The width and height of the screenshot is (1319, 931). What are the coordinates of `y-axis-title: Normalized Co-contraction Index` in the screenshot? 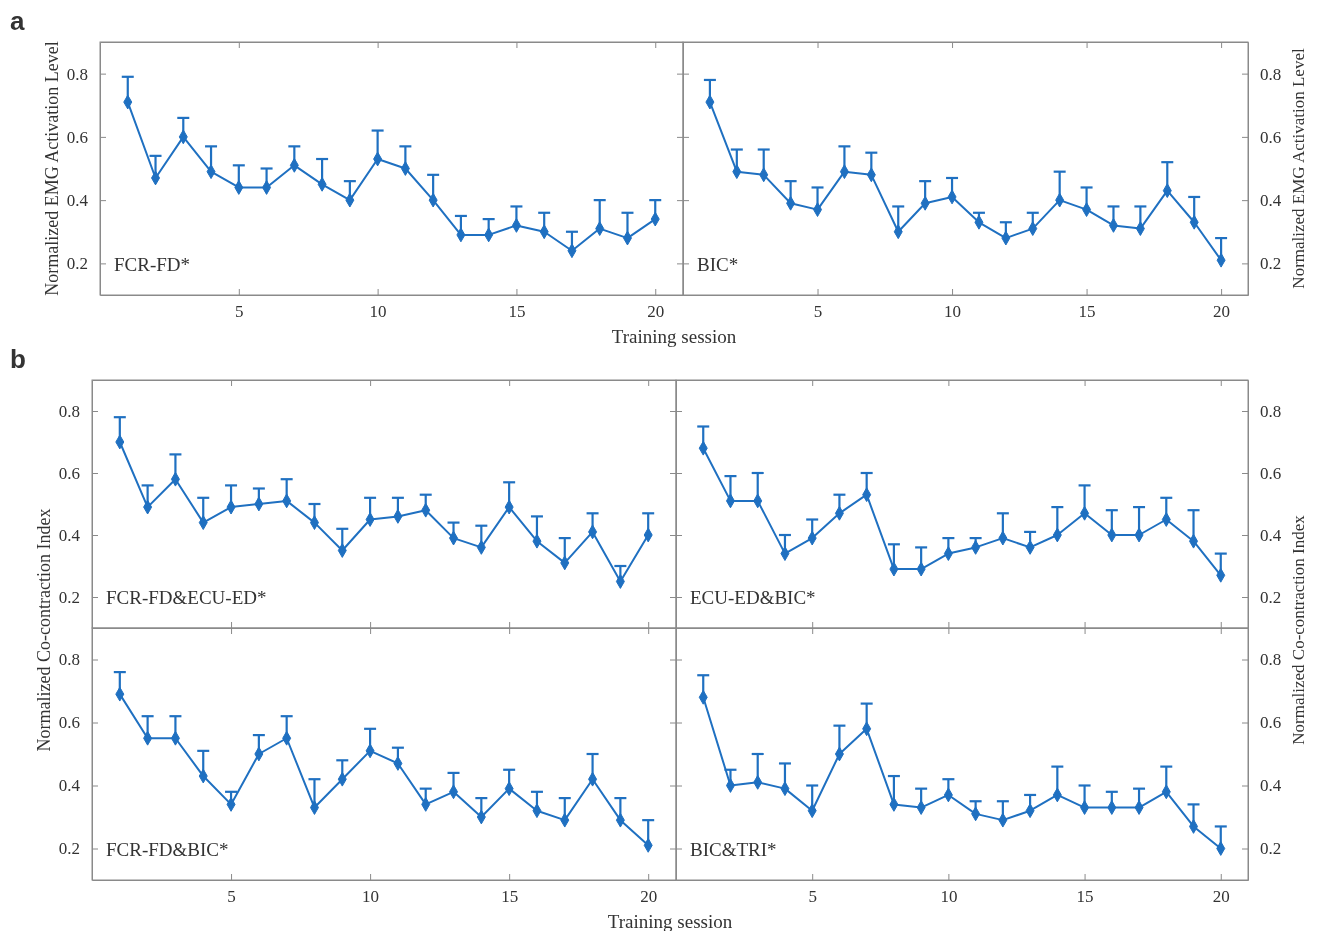 It's located at (44, 630).